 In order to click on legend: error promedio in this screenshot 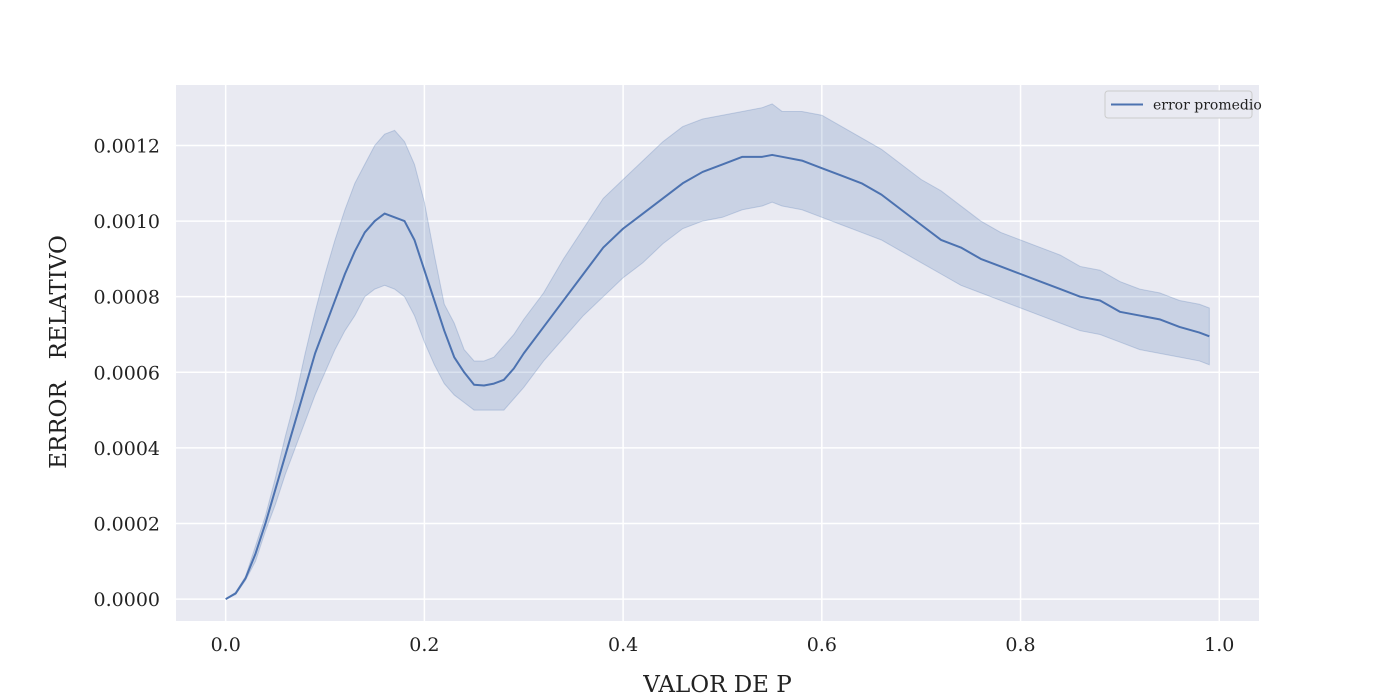, I will do `click(1183, 104)`.